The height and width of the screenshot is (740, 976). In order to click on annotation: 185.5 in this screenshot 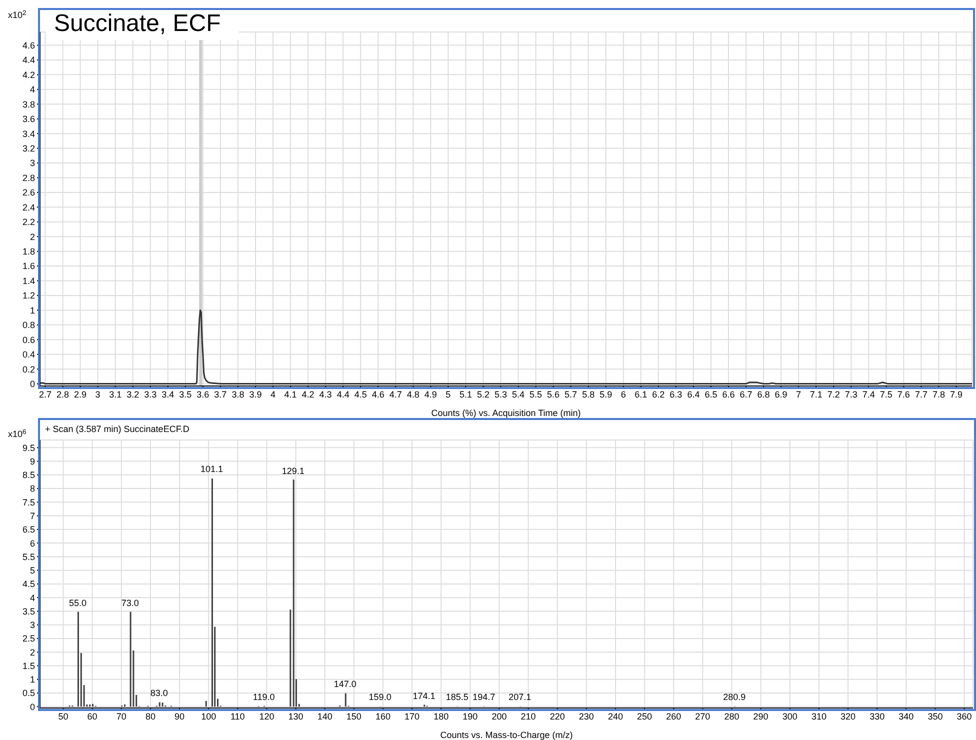, I will do `click(457, 697)`.